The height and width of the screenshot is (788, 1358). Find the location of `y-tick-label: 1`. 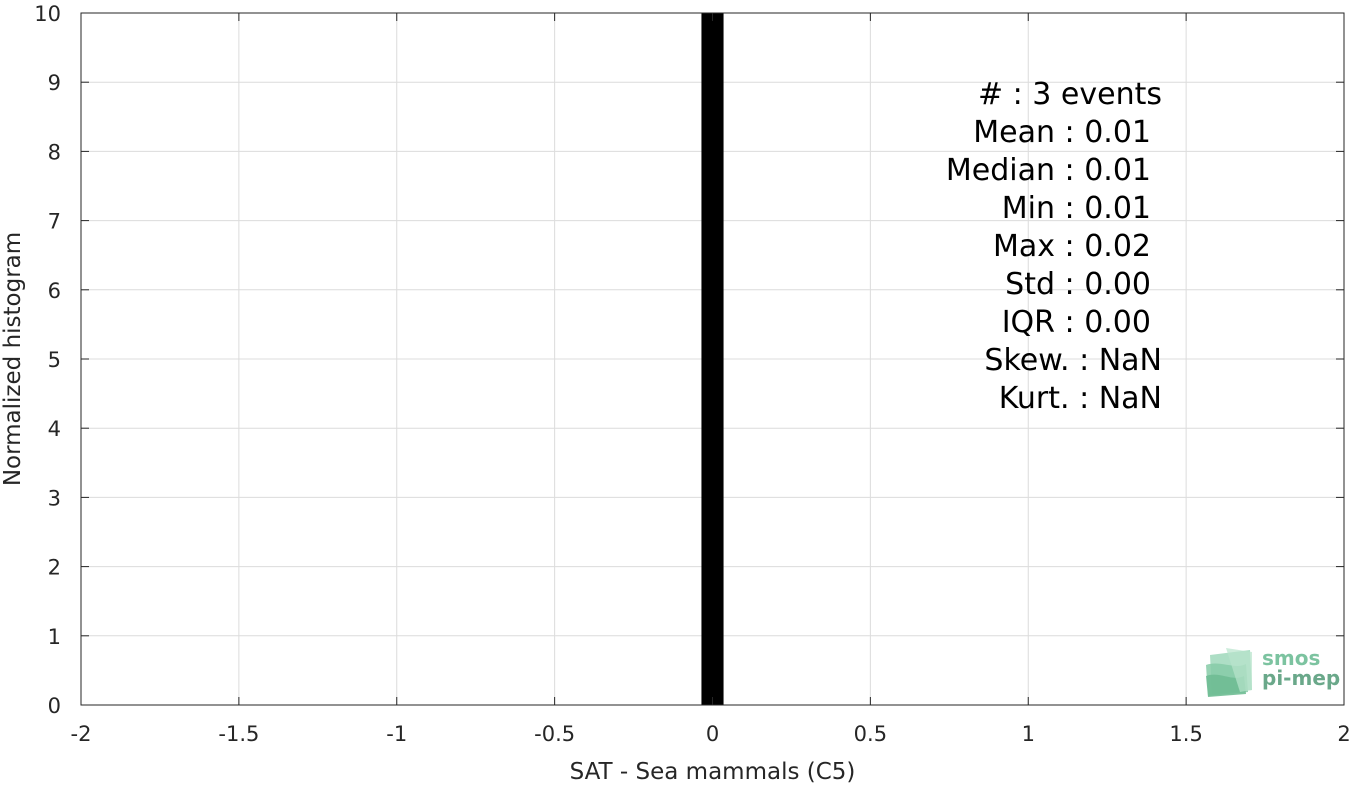

y-tick-label: 1 is located at coordinates (54, 637).